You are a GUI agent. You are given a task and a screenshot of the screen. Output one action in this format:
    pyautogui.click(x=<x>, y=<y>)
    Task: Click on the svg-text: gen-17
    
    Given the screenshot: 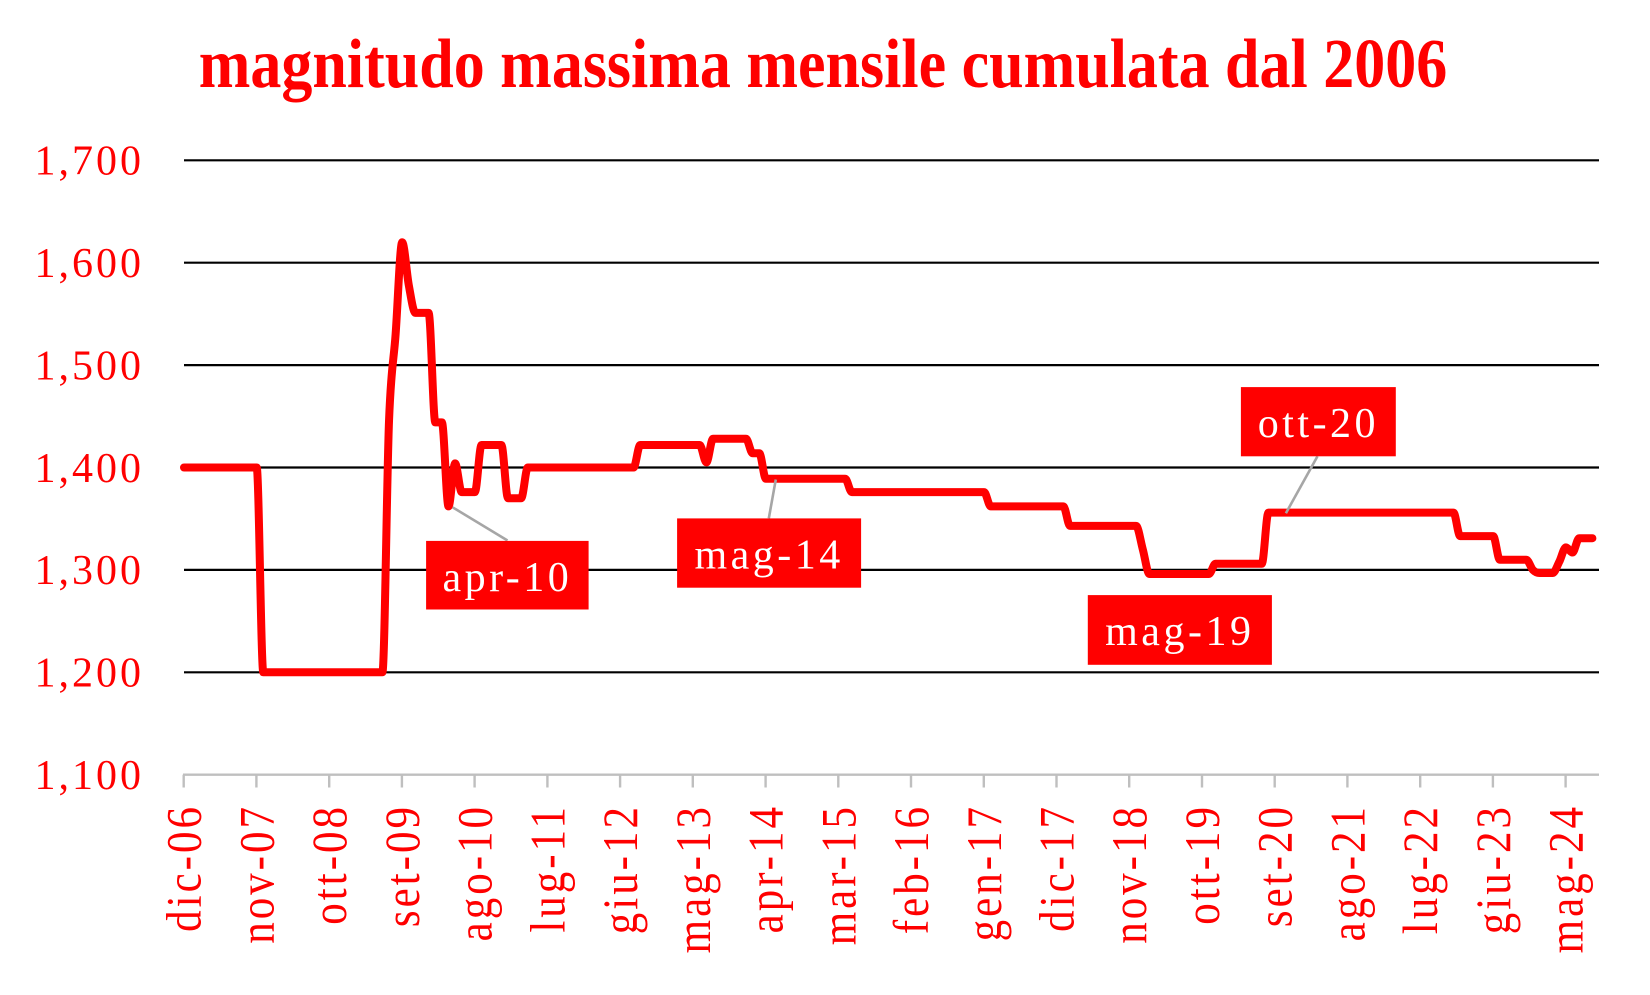 What is the action you would take?
    pyautogui.click(x=985, y=872)
    